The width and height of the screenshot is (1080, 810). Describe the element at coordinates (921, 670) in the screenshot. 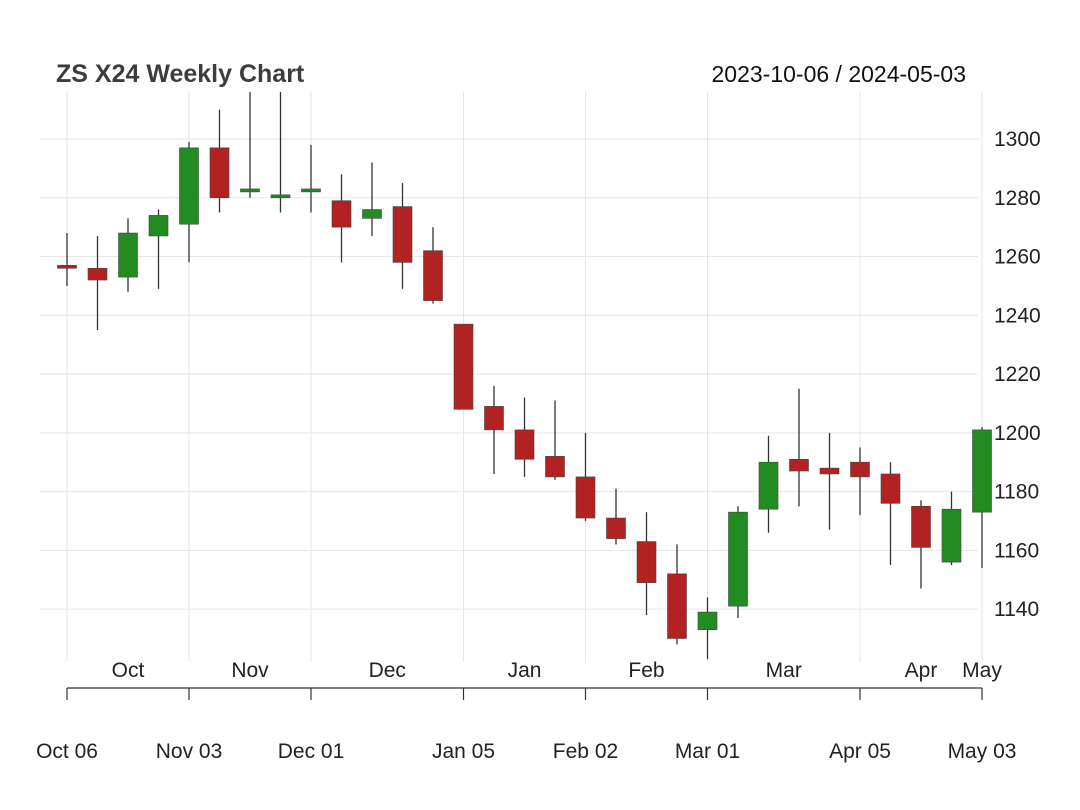

I see `month-label: Apr` at that location.